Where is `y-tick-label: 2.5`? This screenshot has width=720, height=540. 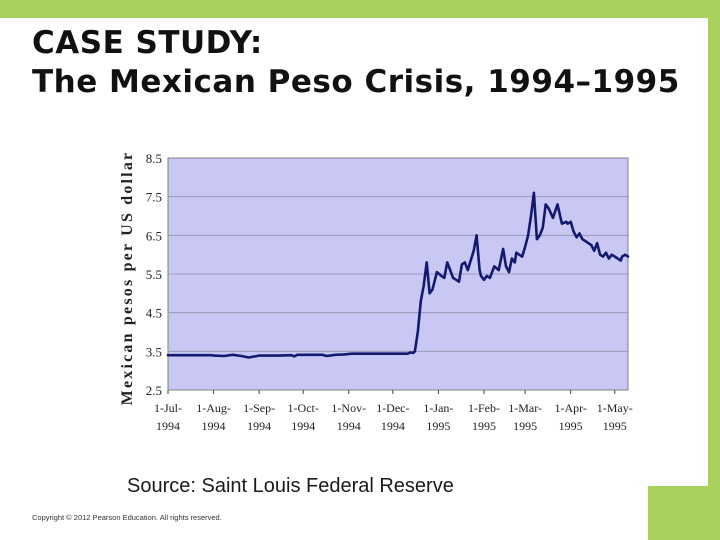 y-tick-label: 2.5 is located at coordinates (154, 390).